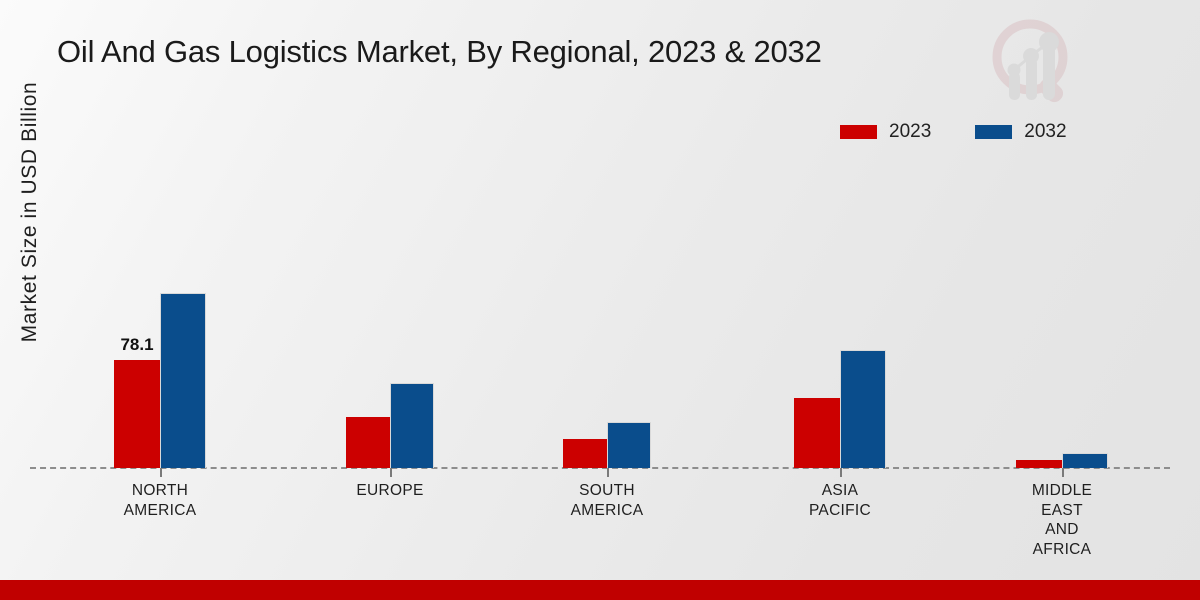 The height and width of the screenshot is (600, 1200). Describe the element at coordinates (368, 442) in the screenshot. I see `bar-2023-europe` at that location.